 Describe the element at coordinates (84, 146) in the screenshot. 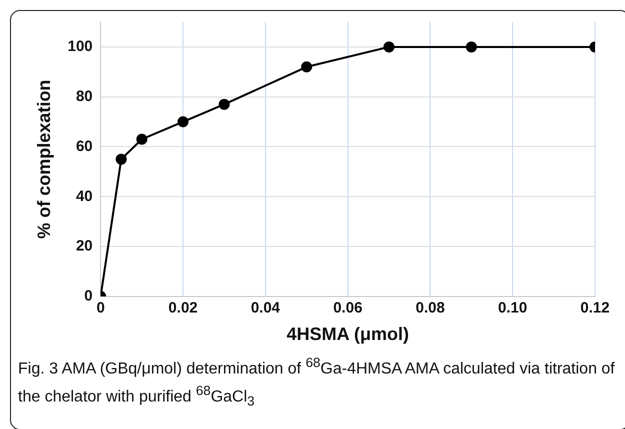

I see `y-tick-label: 60` at that location.